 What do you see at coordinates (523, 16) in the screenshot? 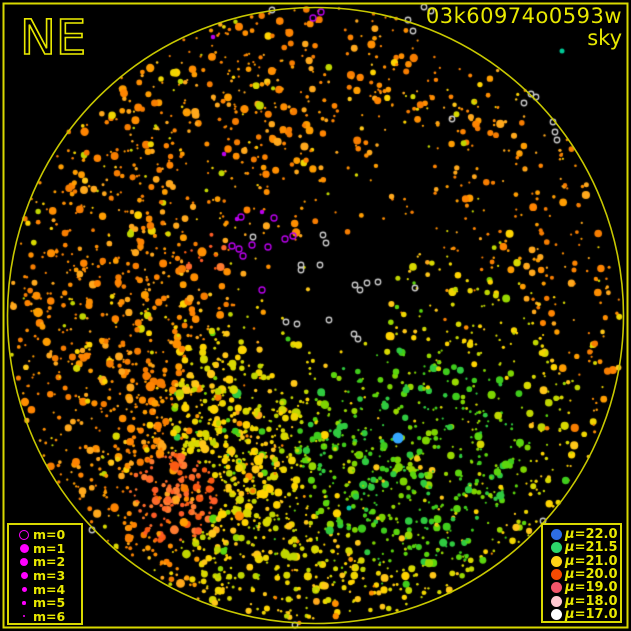
I see `plot-title: 03k60974o0593w` at bounding box center [523, 16].